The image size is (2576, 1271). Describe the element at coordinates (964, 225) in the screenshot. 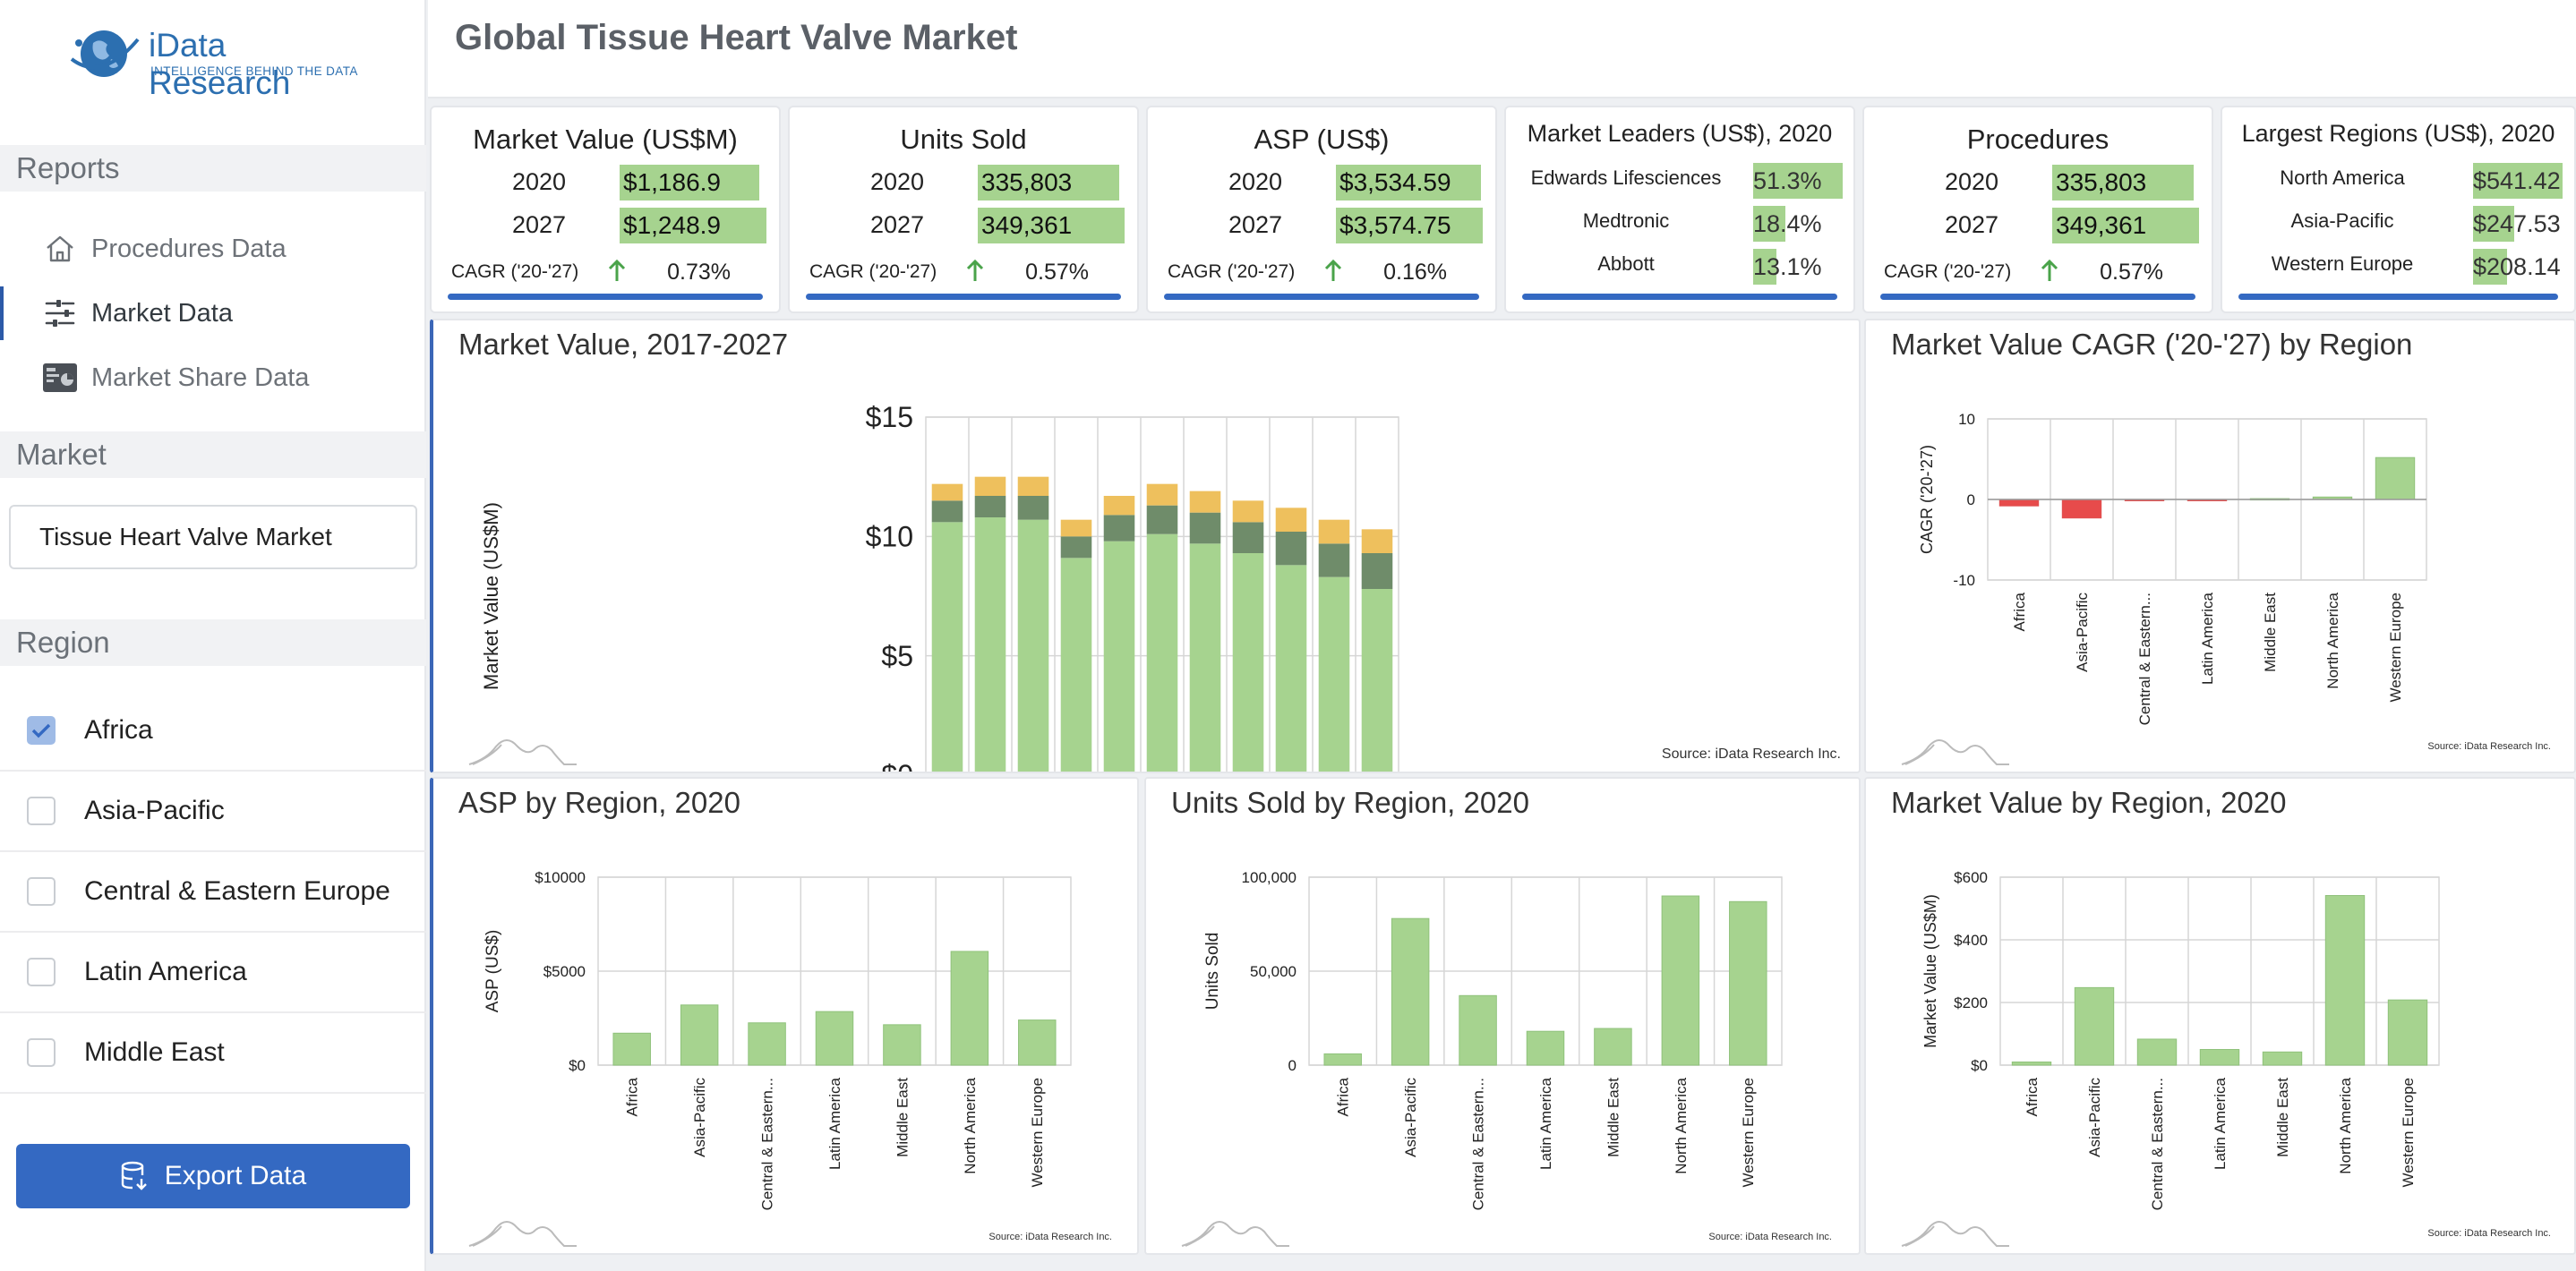

I see `kpi-row: 2027 349,361` at that location.